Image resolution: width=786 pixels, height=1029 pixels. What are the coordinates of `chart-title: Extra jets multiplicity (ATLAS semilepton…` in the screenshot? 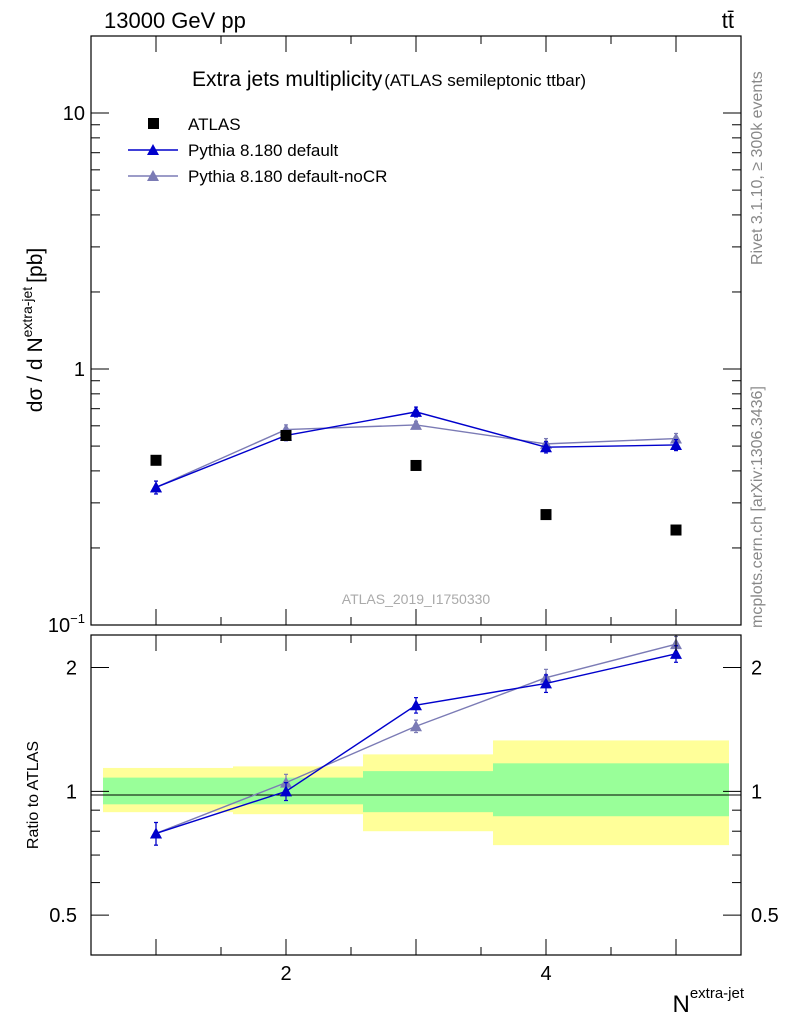 It's located at (389, 79).